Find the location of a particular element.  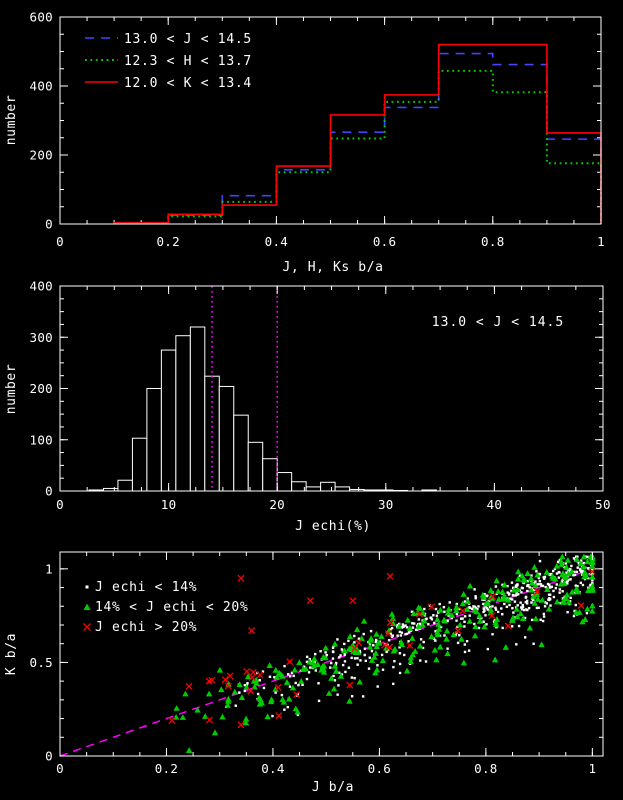

legend-label-k: 12.0 < K < 13.4 is located at coordinates (188, 83).